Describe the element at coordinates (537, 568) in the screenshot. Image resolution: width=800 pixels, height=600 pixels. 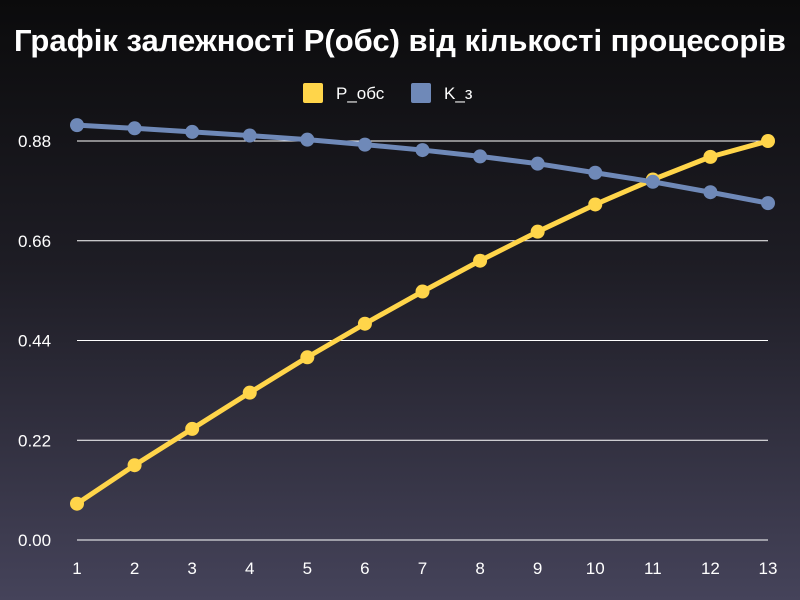
I see `x-tick-label: 9` at that location.